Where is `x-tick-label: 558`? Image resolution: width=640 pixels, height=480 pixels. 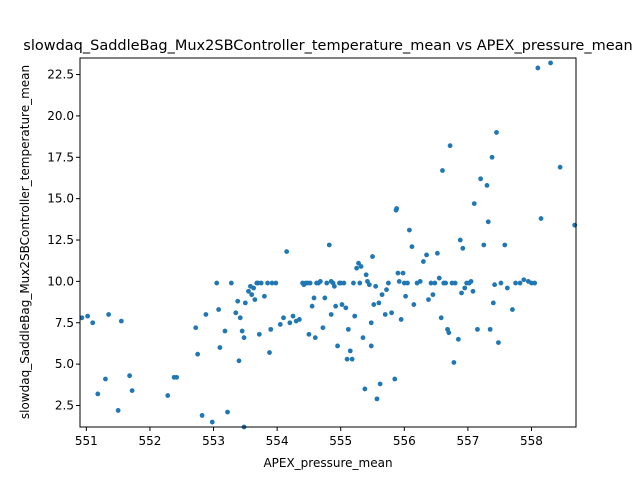
x-tick-label: 558 is located at coordinates (531, 441).